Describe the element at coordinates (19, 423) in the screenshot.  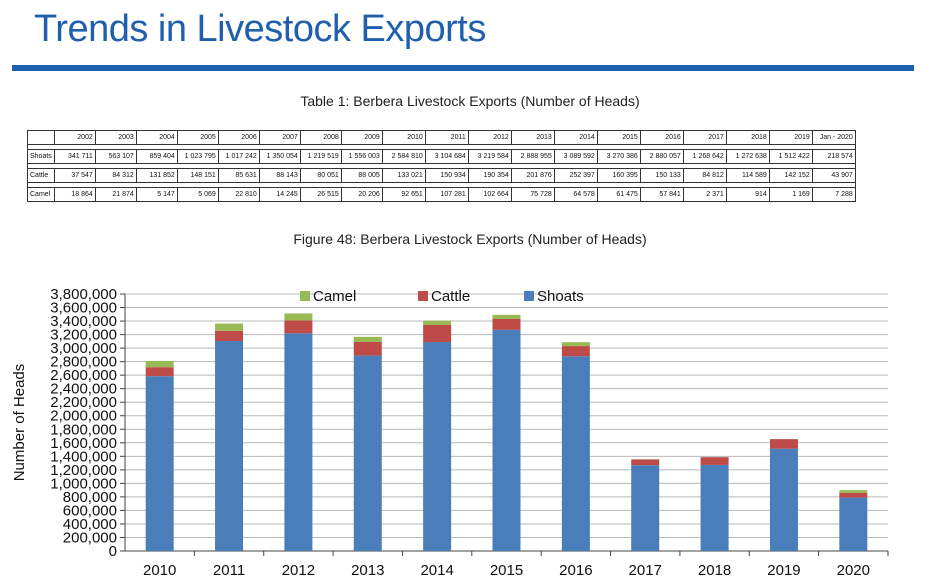
I see `y-axis-label: Number of Heads` at that location.